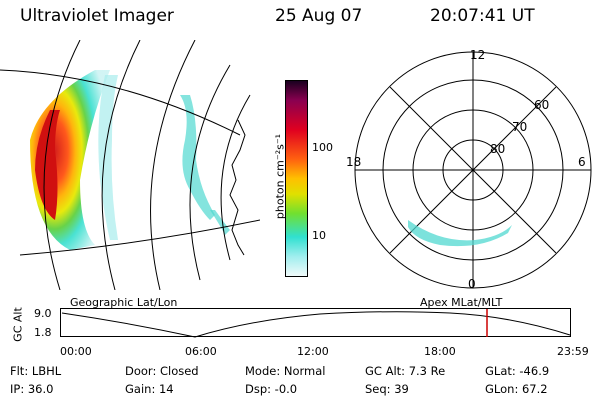  Describe the element at coordinates (280, 176) in the screenshot. I see `colorbar-unit-label: photon cm⁻²s⁻¹` at that location.